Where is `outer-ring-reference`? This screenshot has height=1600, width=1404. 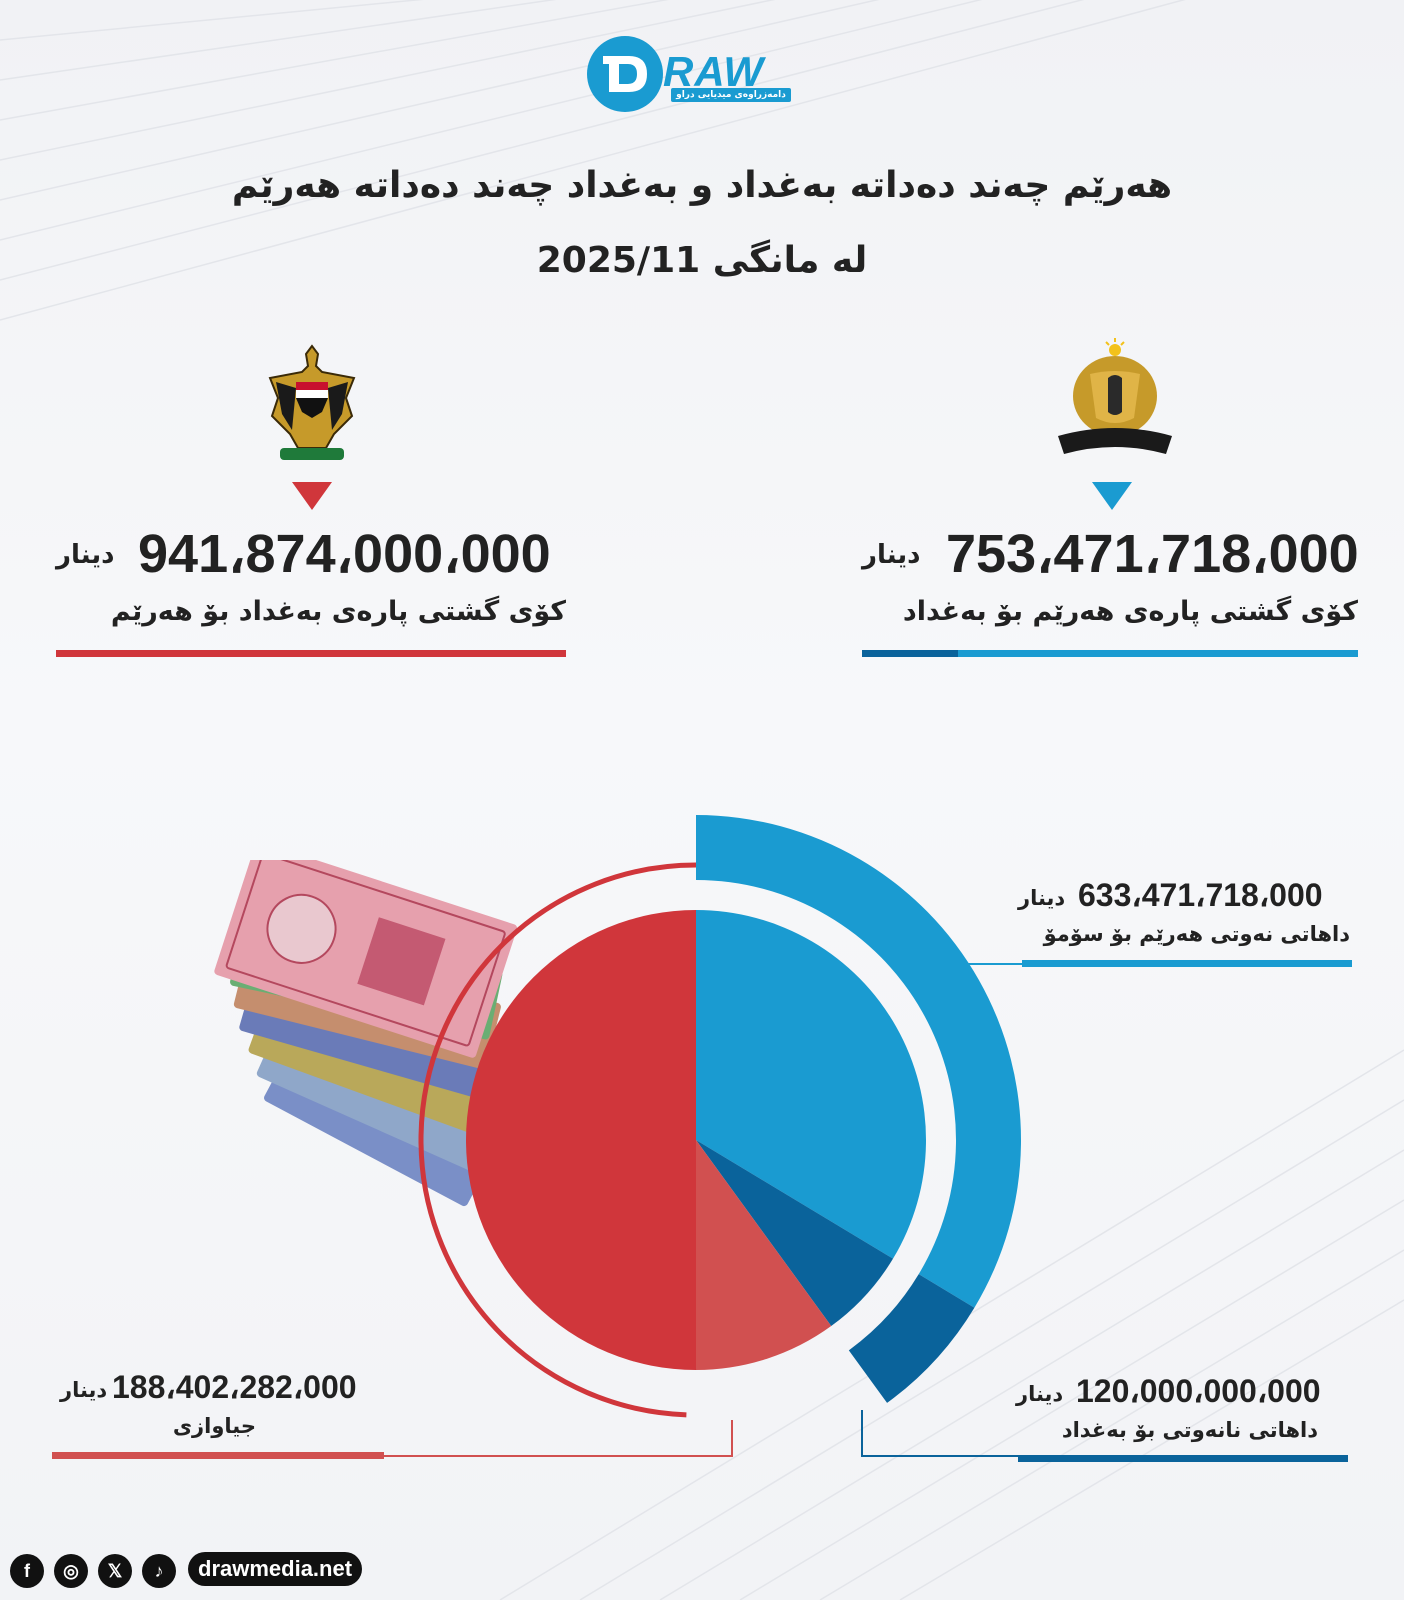
outer-ring-reference is located at coordinates (557, 1140).